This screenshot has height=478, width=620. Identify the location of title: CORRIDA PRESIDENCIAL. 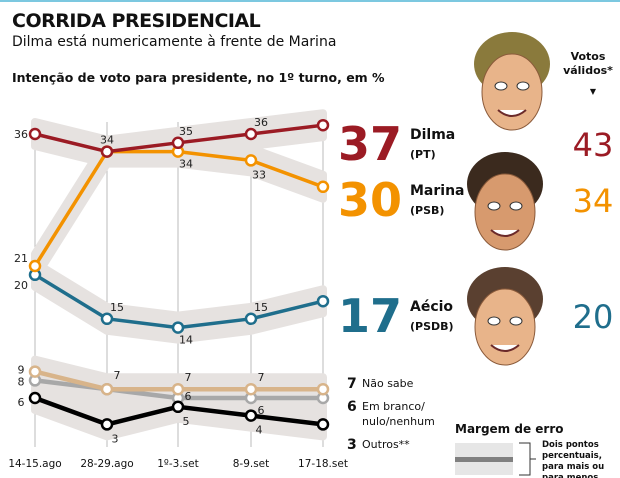
(136, 21).